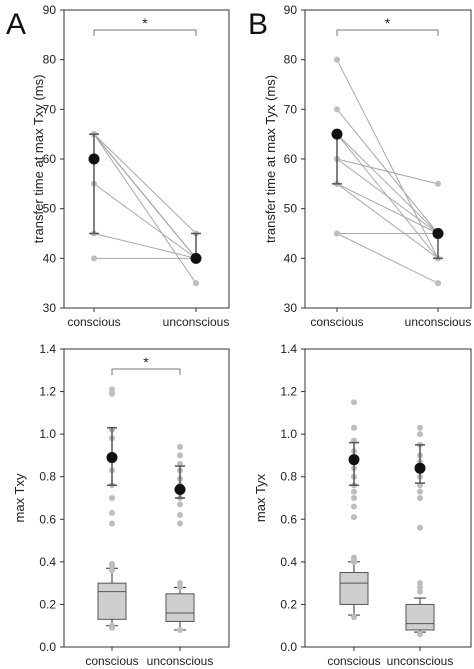 The height and width of the screenshot is (669, 474). Describe the element at coordinates (270, 159) in the screenshot. I see `y-axis-label: transfer time at max Tyx (ms)` at that location.